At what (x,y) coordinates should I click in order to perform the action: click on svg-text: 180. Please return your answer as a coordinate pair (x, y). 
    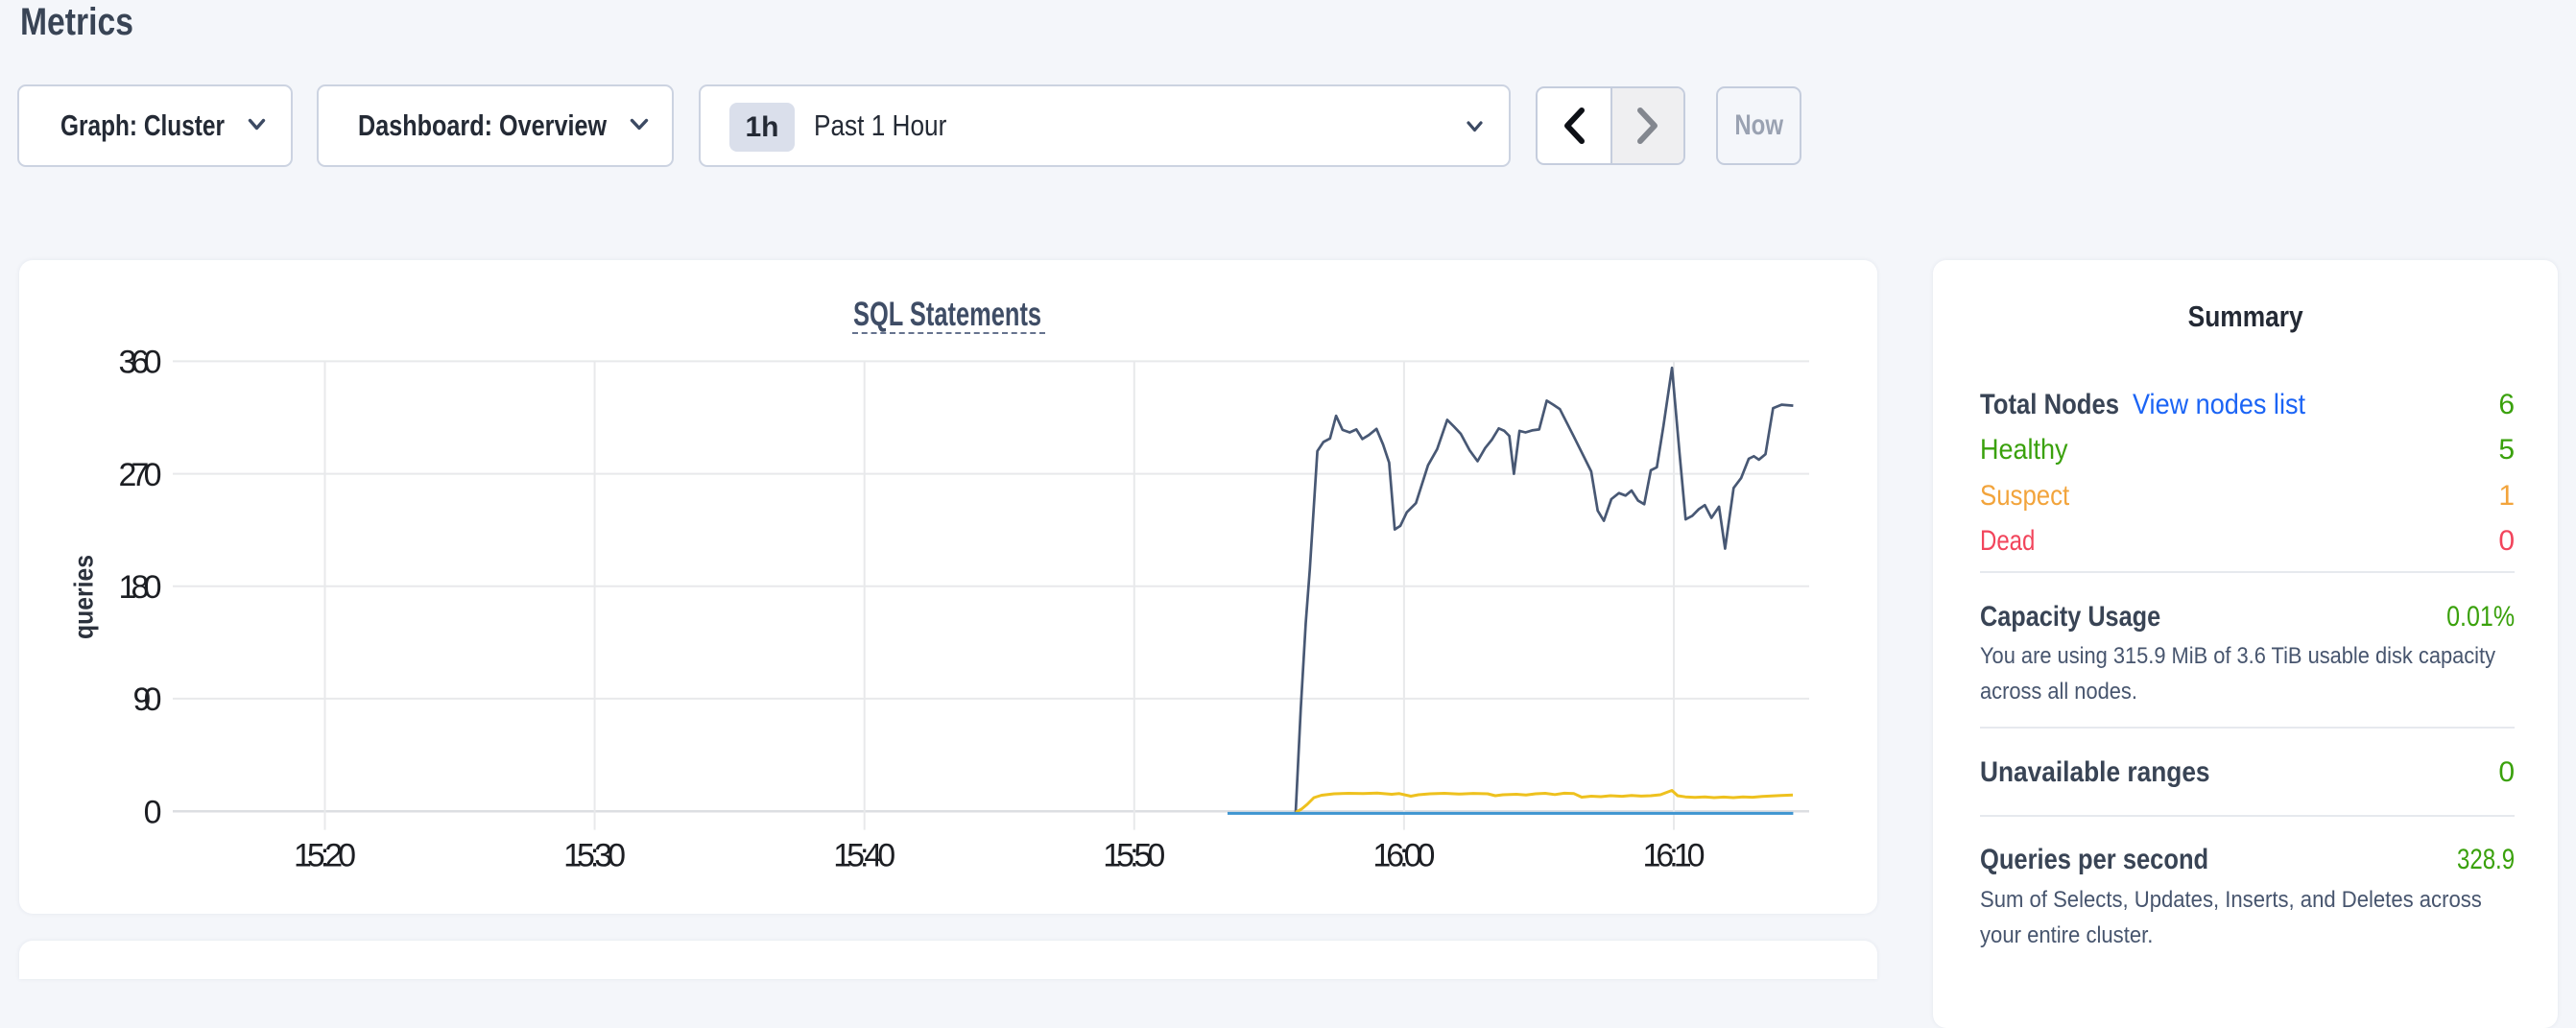
    Looking at the image, I should click on (140, 588).